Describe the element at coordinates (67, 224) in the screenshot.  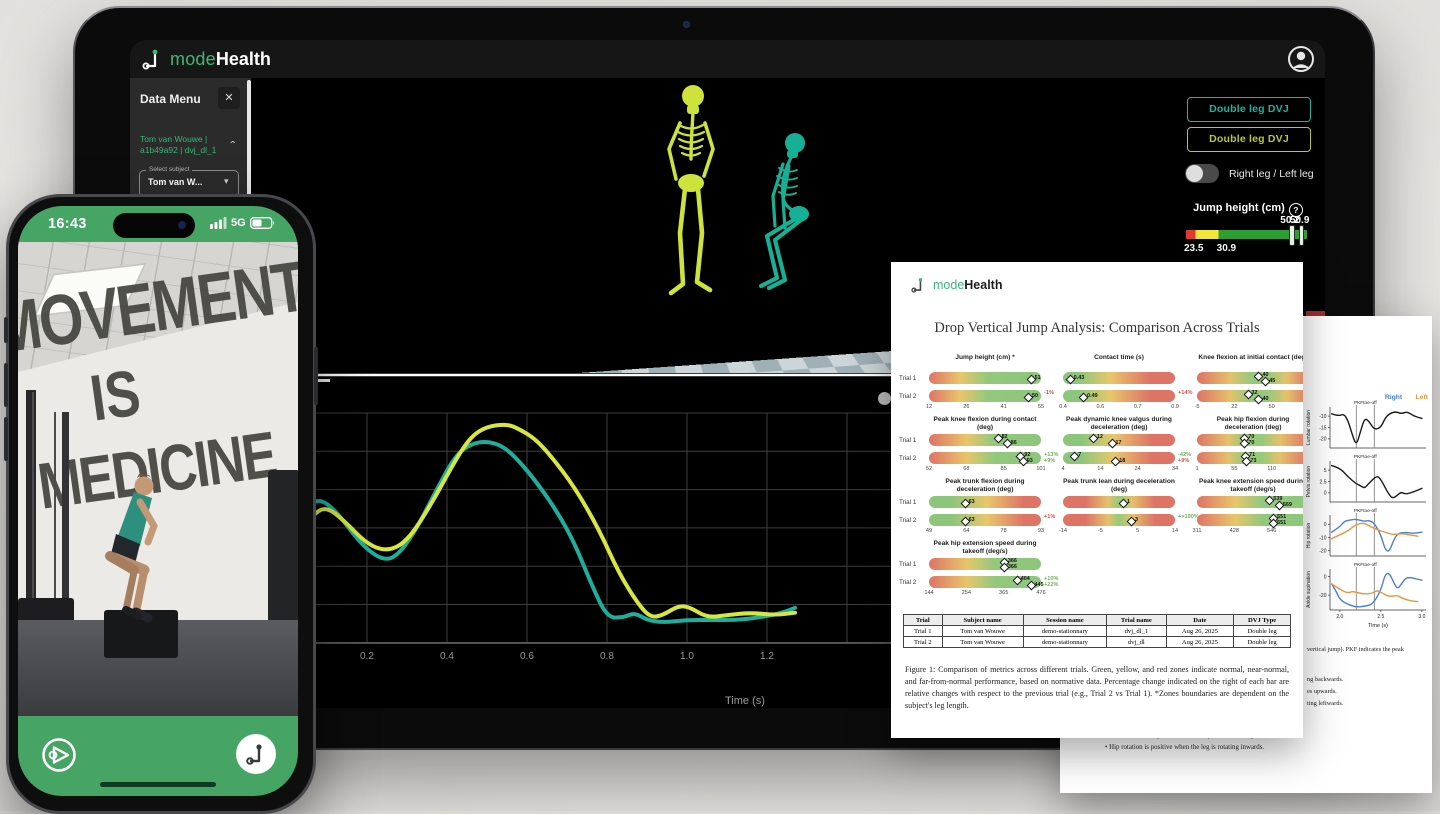
I see `clock: 16:43` at that location.